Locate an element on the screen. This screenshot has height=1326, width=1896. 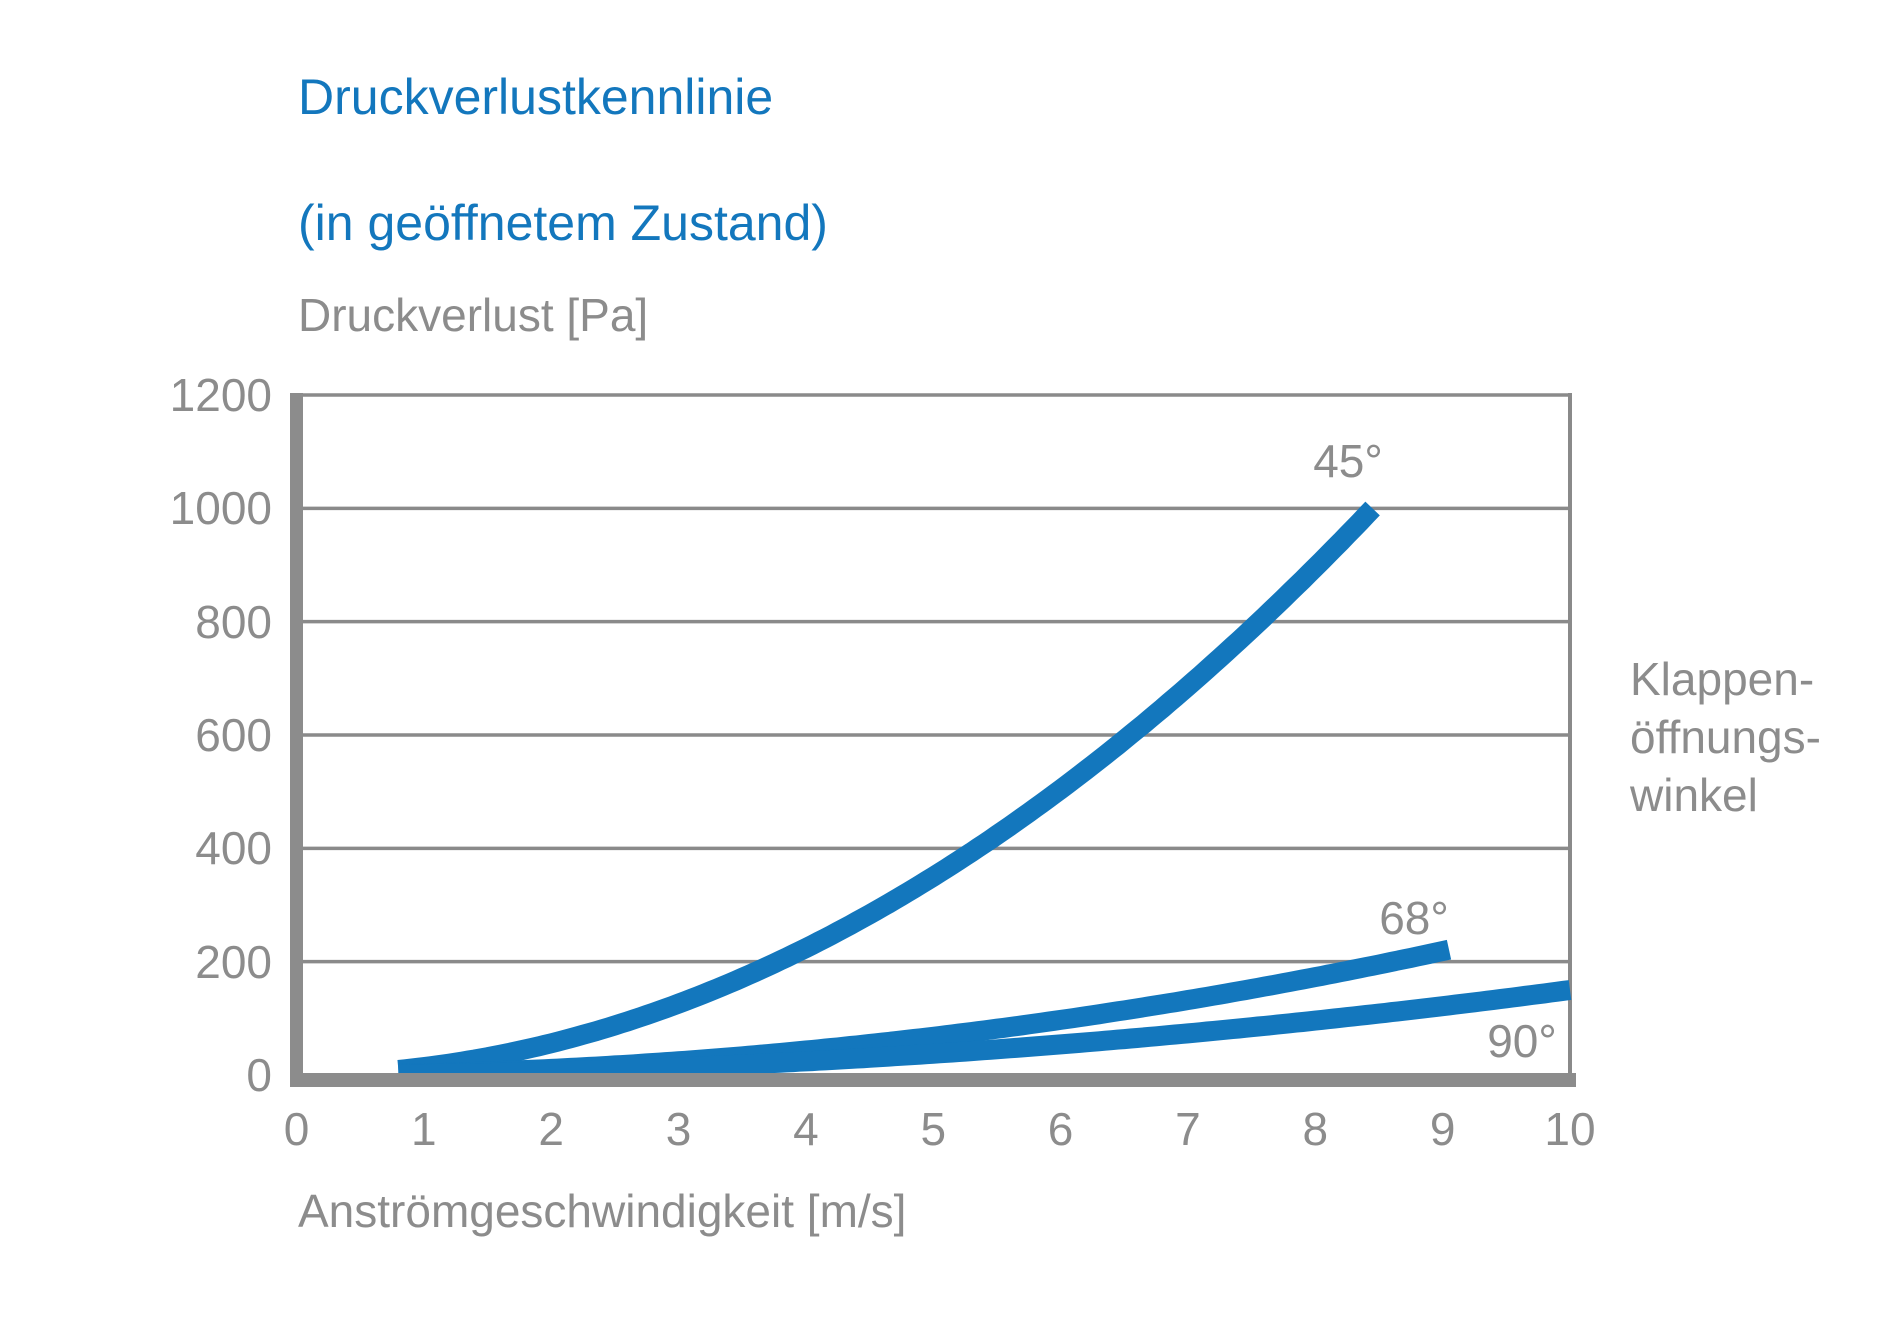
x-tick-label-6: 6 is located at coordinates (1060, 1129).